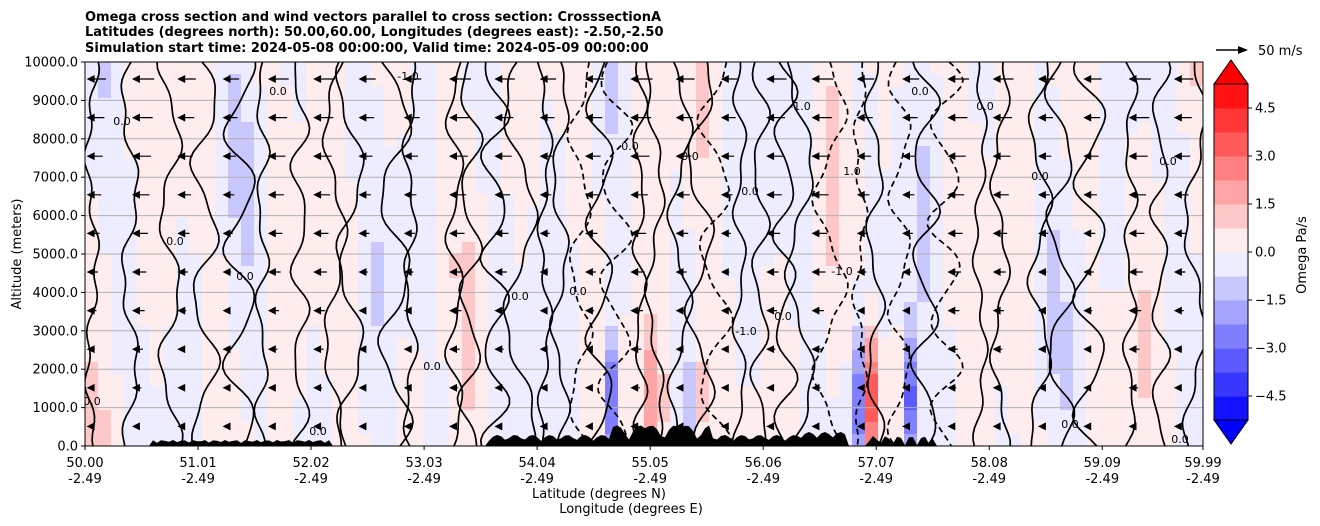 The image size is (1320, 526). What do you see at coordinates (56, 370) in the screenshot?
I see `y-tick-label: 2000.0` at bounding box center [56, 370].